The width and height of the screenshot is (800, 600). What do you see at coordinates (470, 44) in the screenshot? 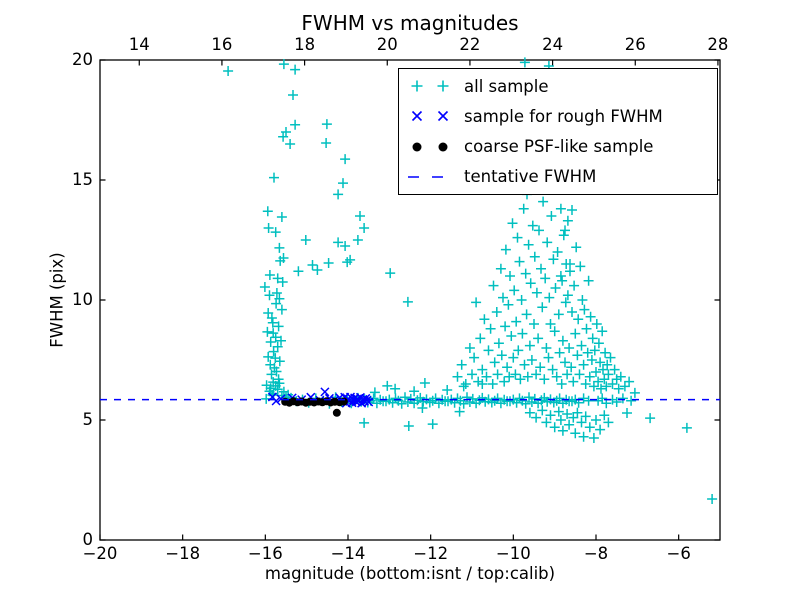
I see `x-top-tick-label: 22` at bounding box center [470, 44].